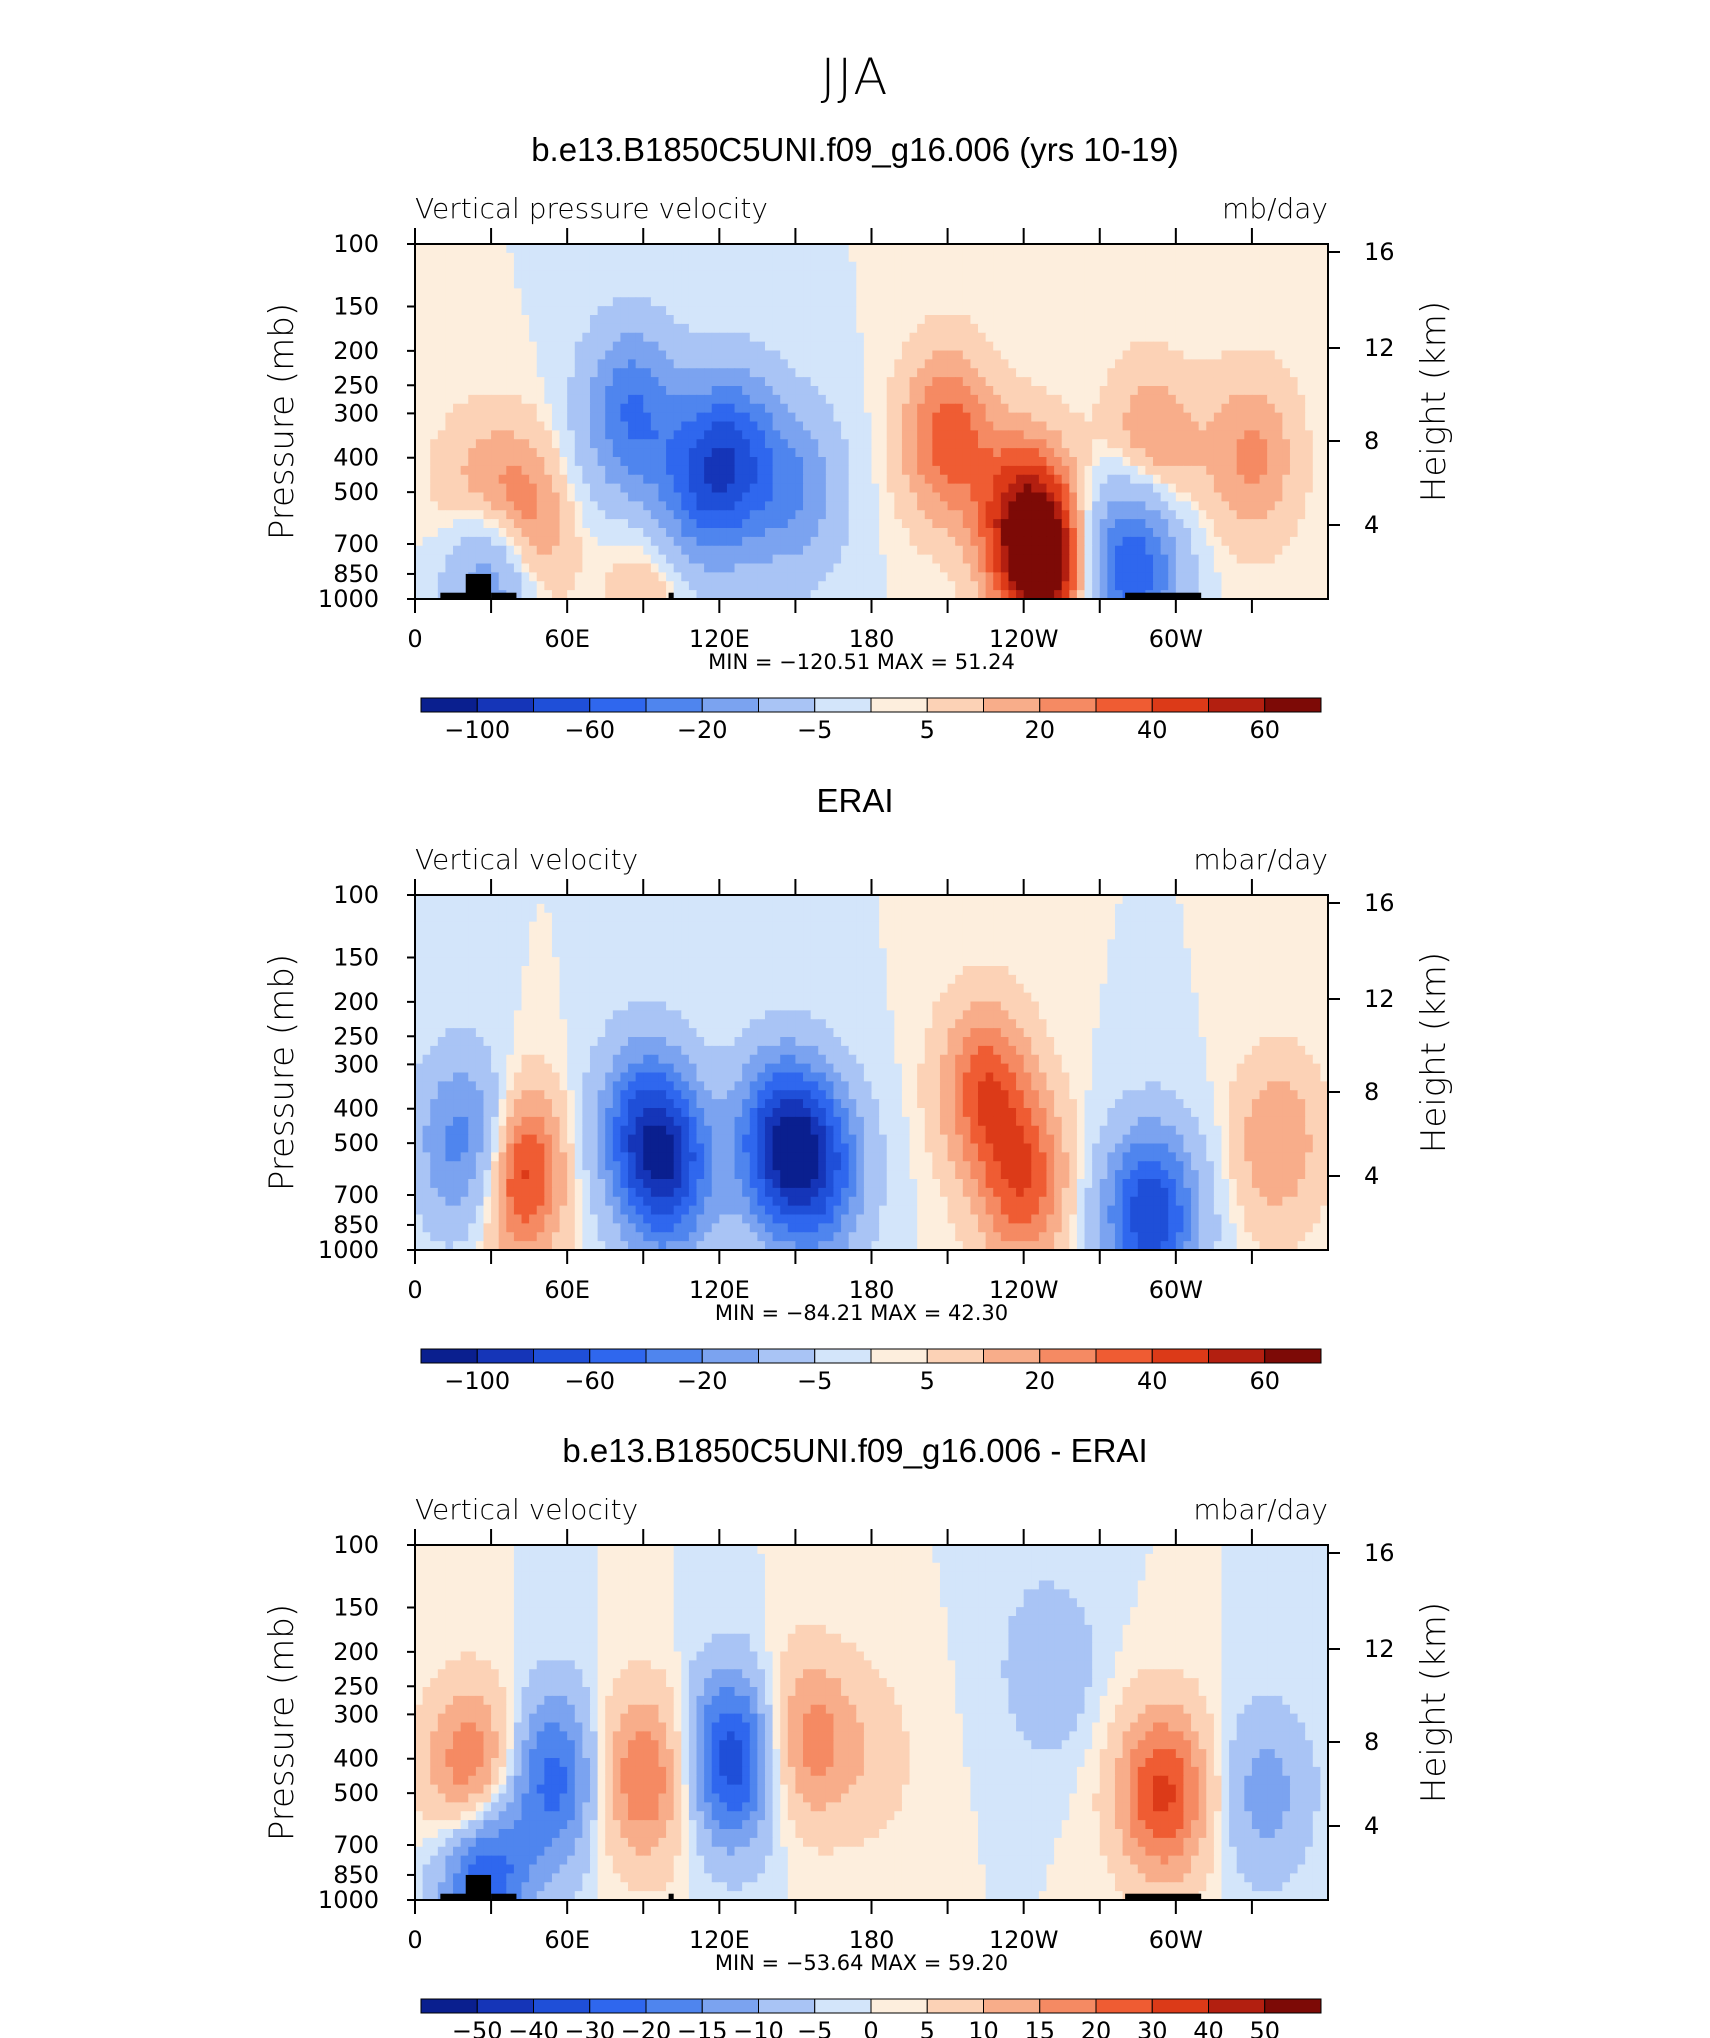 The width and height of the screenshot is (1710, 2038). I want to click on height-tick-label: 8, so click(1371, 441).